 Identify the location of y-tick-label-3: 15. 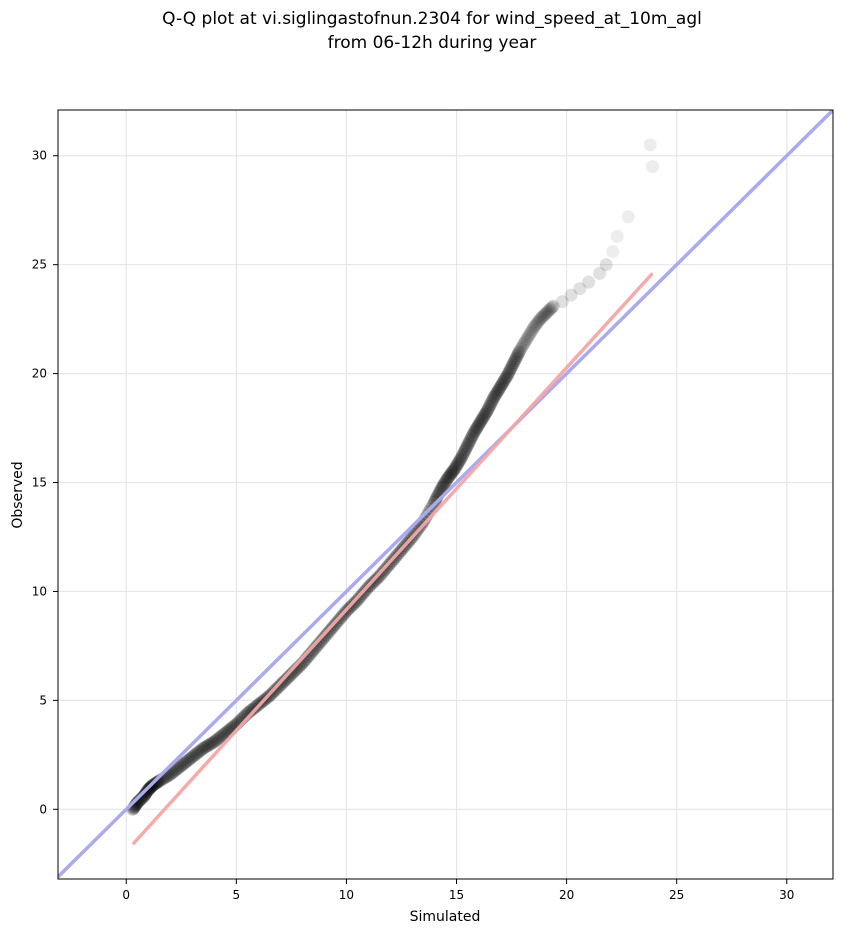
(39, 483).